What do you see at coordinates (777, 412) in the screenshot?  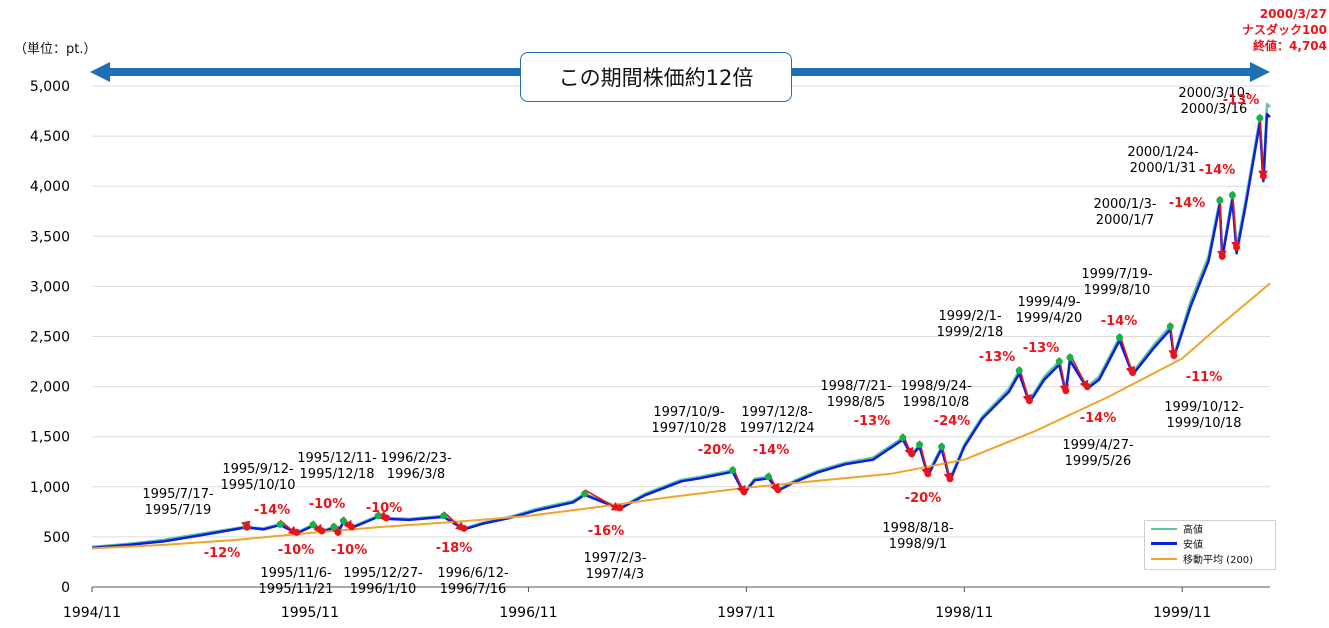 I see `drawdown-period-start: 1997/12/8-` at bounding box center [777, 412].